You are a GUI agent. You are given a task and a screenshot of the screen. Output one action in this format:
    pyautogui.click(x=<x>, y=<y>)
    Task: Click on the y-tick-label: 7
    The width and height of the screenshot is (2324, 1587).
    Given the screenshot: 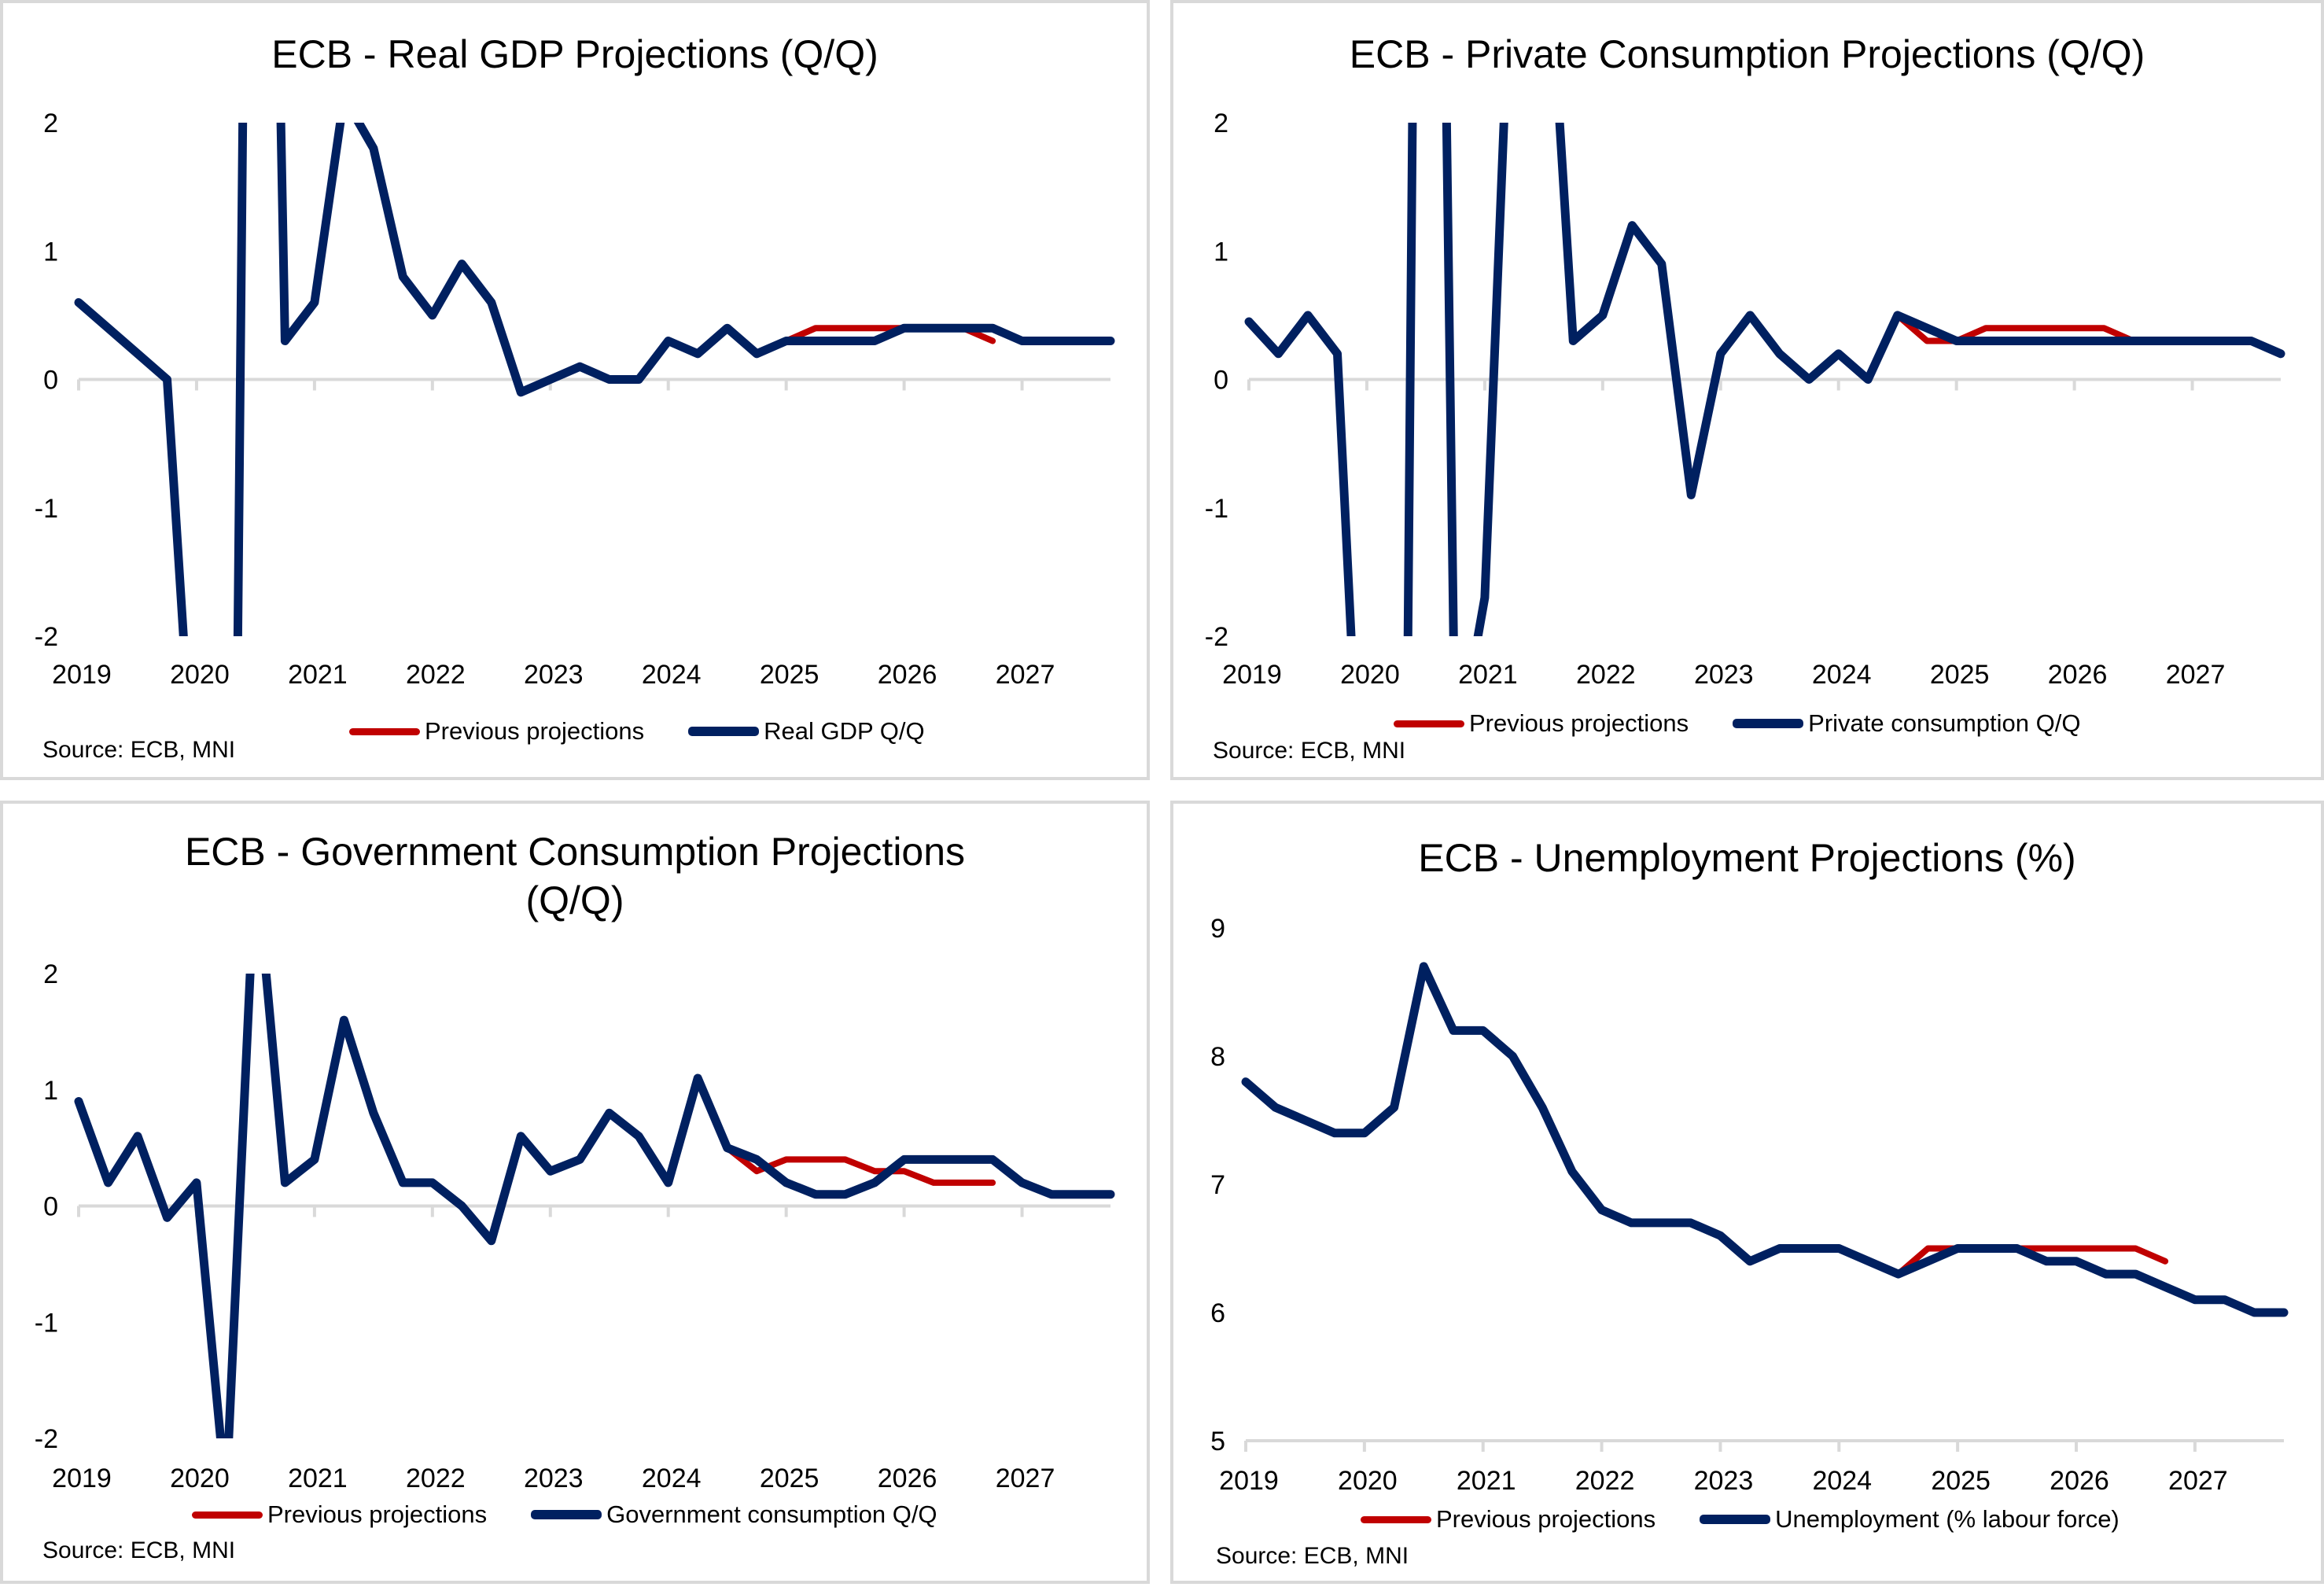 What is the action you would take?
    pyautogui.click(x=1217, y=1185)
    